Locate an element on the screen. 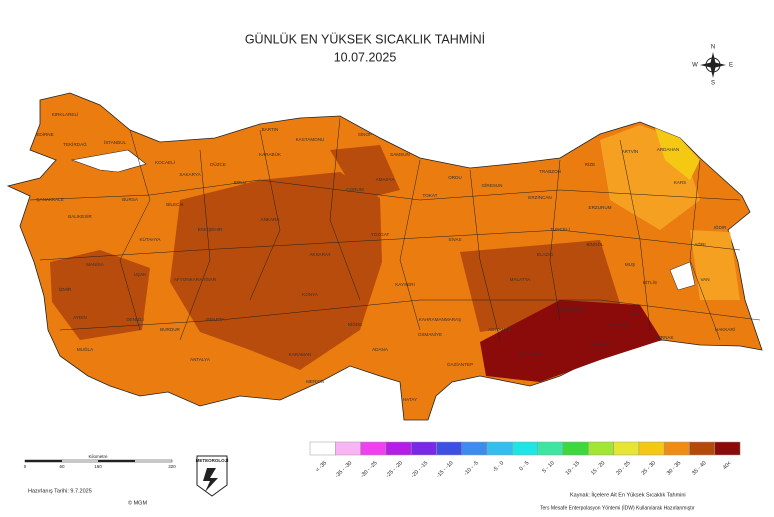 The height and width of the screenshot is (517, 774). province-label: HAKKARİ is located at coordinates (725, 329).